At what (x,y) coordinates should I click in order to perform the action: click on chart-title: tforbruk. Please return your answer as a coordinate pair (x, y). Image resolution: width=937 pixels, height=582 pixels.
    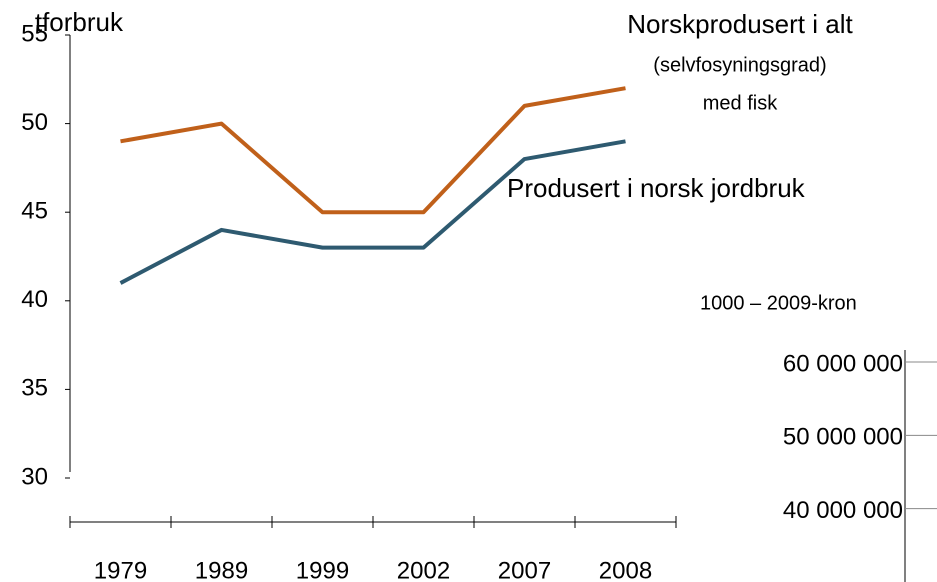
    Looking at the image, I should click on (79, 22).